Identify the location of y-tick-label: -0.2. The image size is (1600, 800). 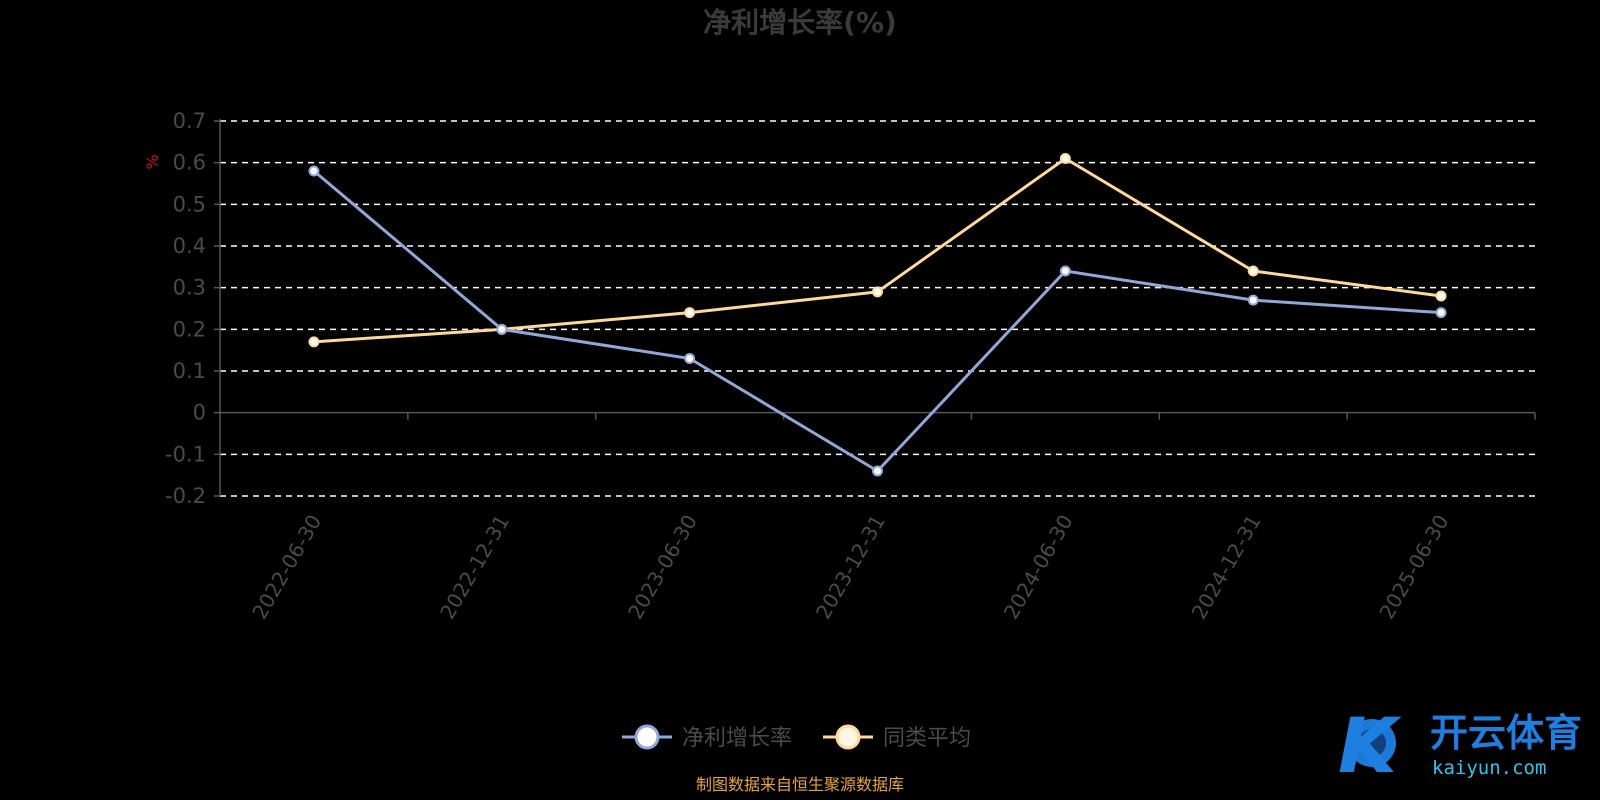
(185, 496).